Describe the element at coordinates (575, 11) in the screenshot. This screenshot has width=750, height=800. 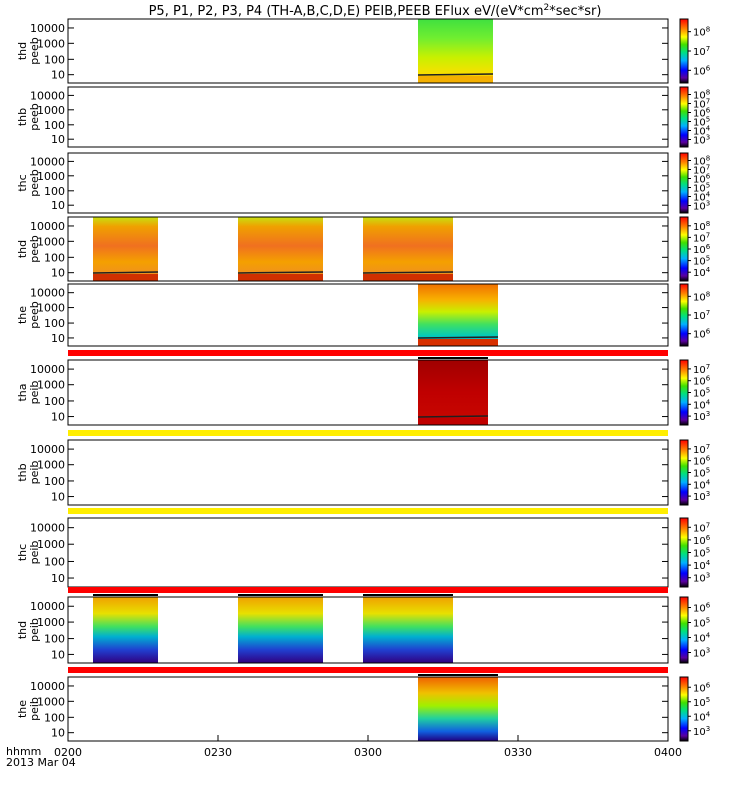
I see `figure-title-end: *sec*sr)` at that location.